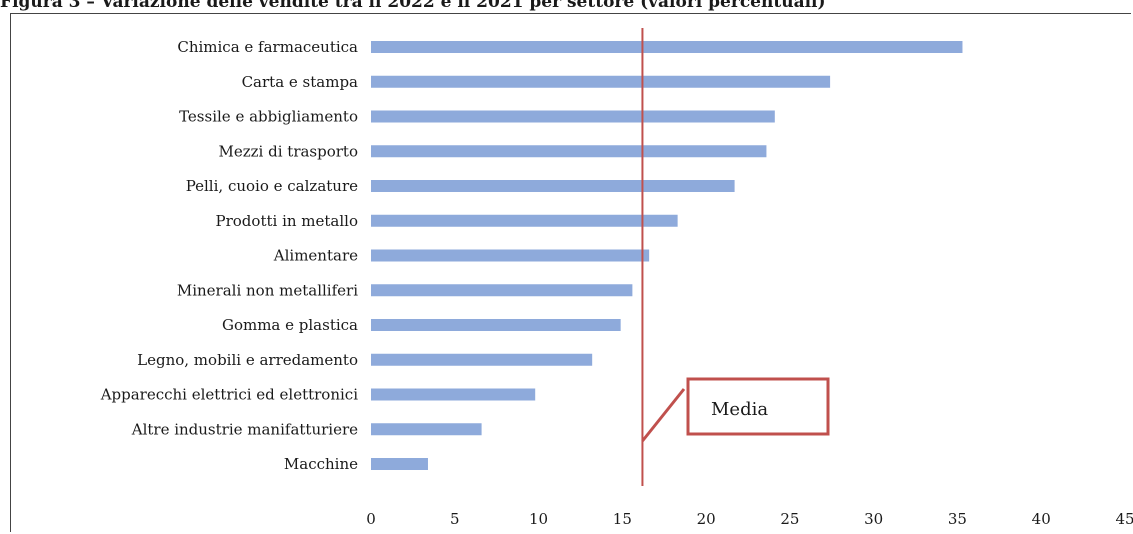 The width and height of the screenshot is (1133, 534). What do you see at coordinates (267, 47) in the screenshot?
I see `category-label: Chimica e farmaceutica` at bounding box center [267, 47].